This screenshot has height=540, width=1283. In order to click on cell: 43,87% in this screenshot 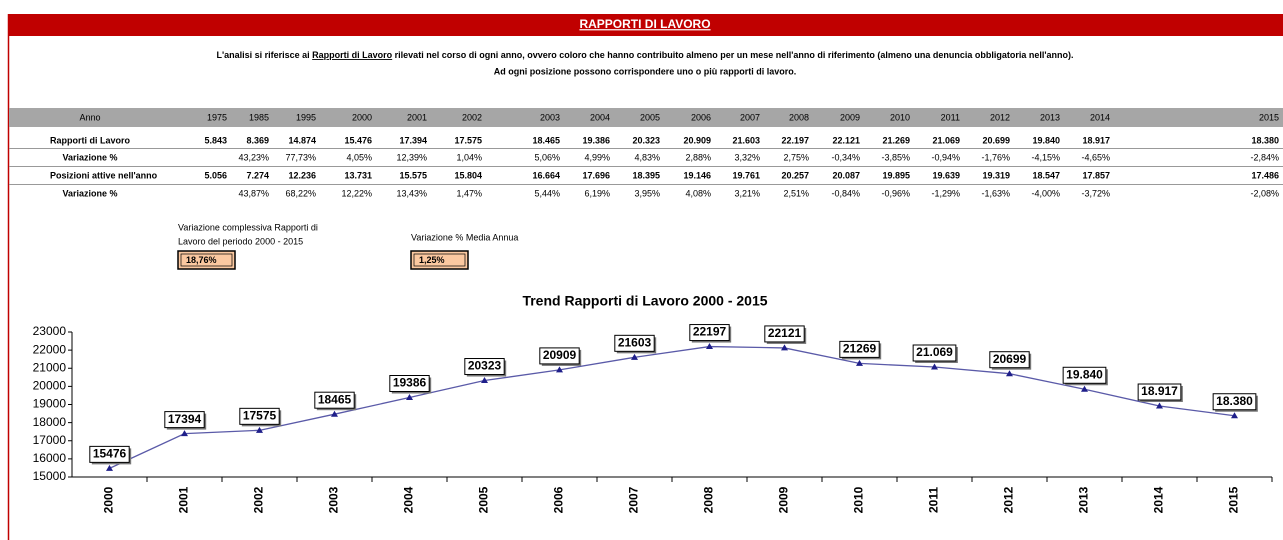, I will do `click(253, 193)`.